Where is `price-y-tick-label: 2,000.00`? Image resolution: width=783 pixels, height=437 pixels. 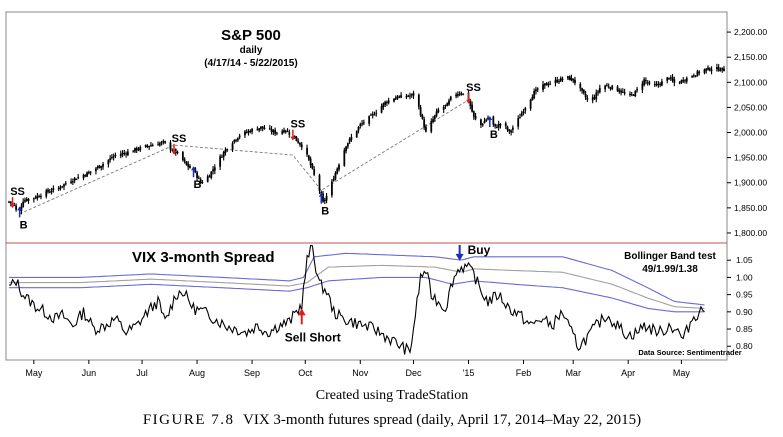 price-y-tick-label: 2,000.00 is located at coordinates (750, 133).